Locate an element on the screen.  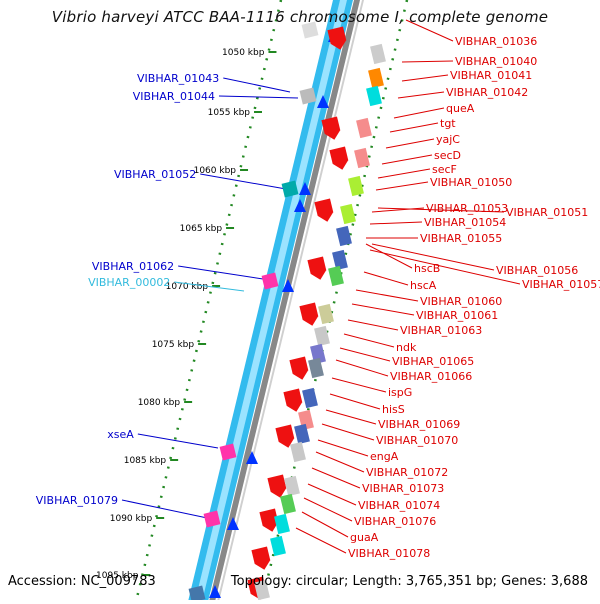
reverse-gene-label: VIBHAR_01051 is located at coordinates (547, 212).